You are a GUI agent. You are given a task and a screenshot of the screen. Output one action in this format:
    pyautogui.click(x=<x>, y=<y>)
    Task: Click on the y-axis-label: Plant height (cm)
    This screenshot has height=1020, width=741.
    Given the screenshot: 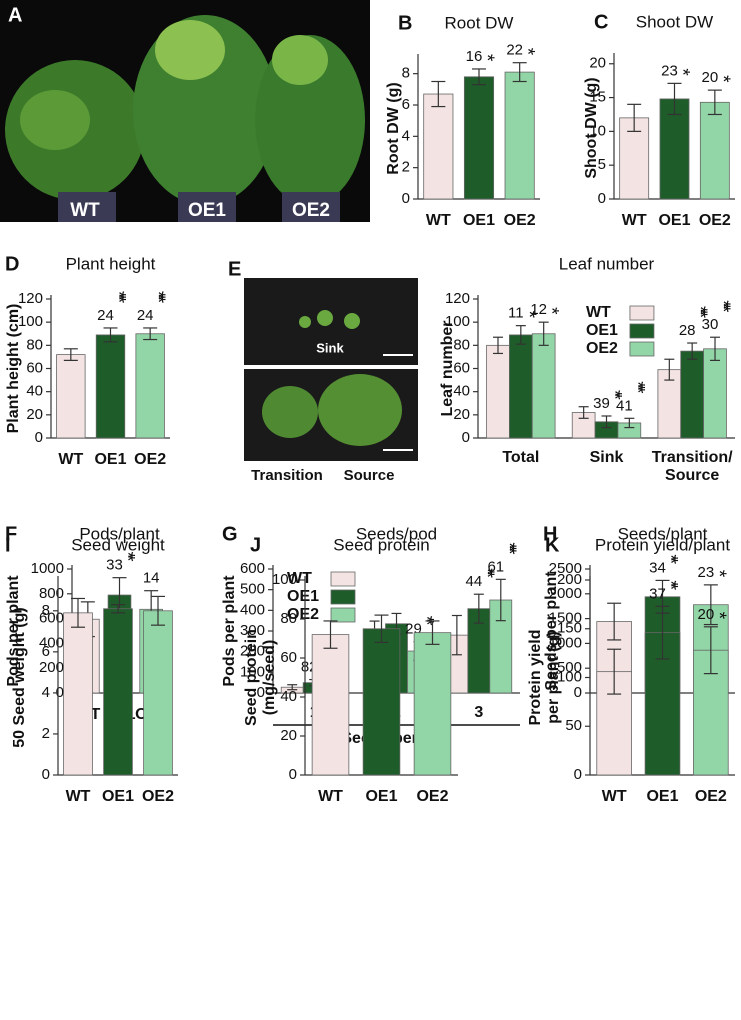 What is the action you would take?
    pyautogui.click(x=13, y=369)
    